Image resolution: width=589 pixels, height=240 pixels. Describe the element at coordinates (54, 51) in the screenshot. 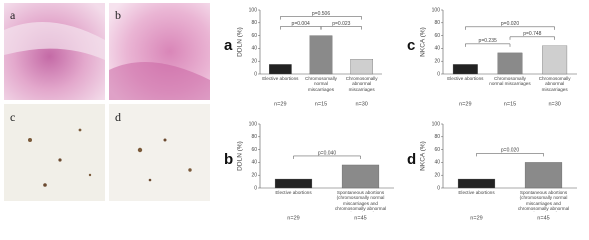

I see `micrograph-a: a` at that location.